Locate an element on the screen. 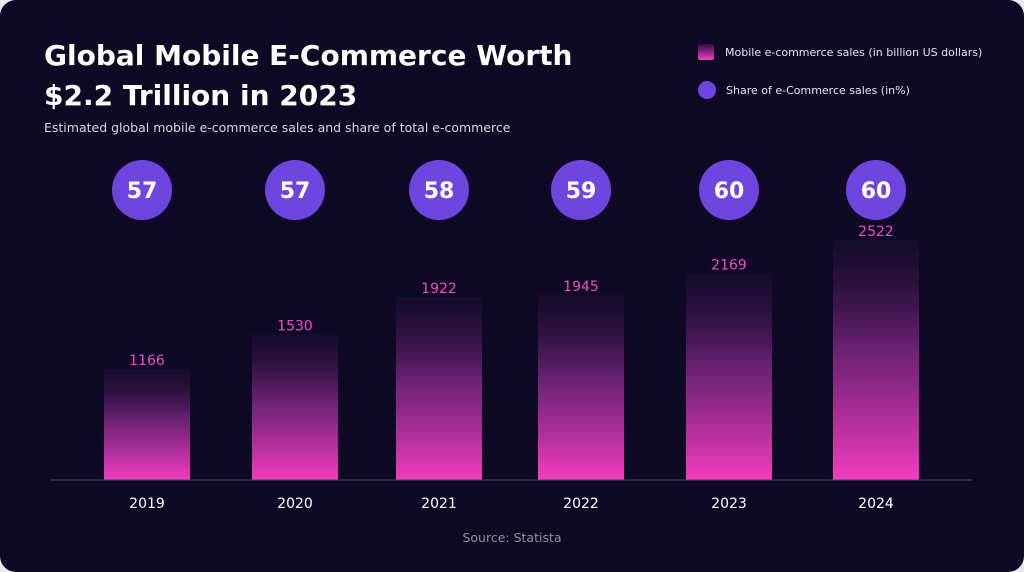 The image size is (1024, 572). bar-value-label-2022: 1945 is located at coordinates (581, 287).